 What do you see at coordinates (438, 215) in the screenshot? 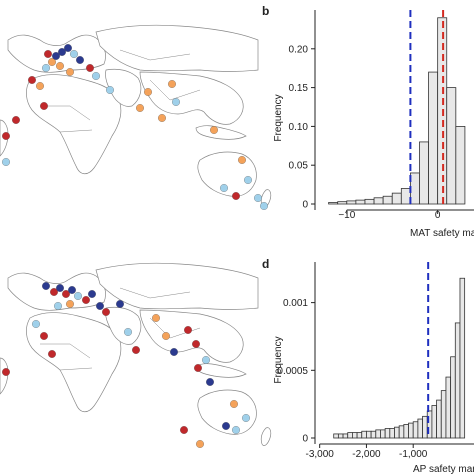
I see `x-tick-label: 0` at bounding box center [438, 215].